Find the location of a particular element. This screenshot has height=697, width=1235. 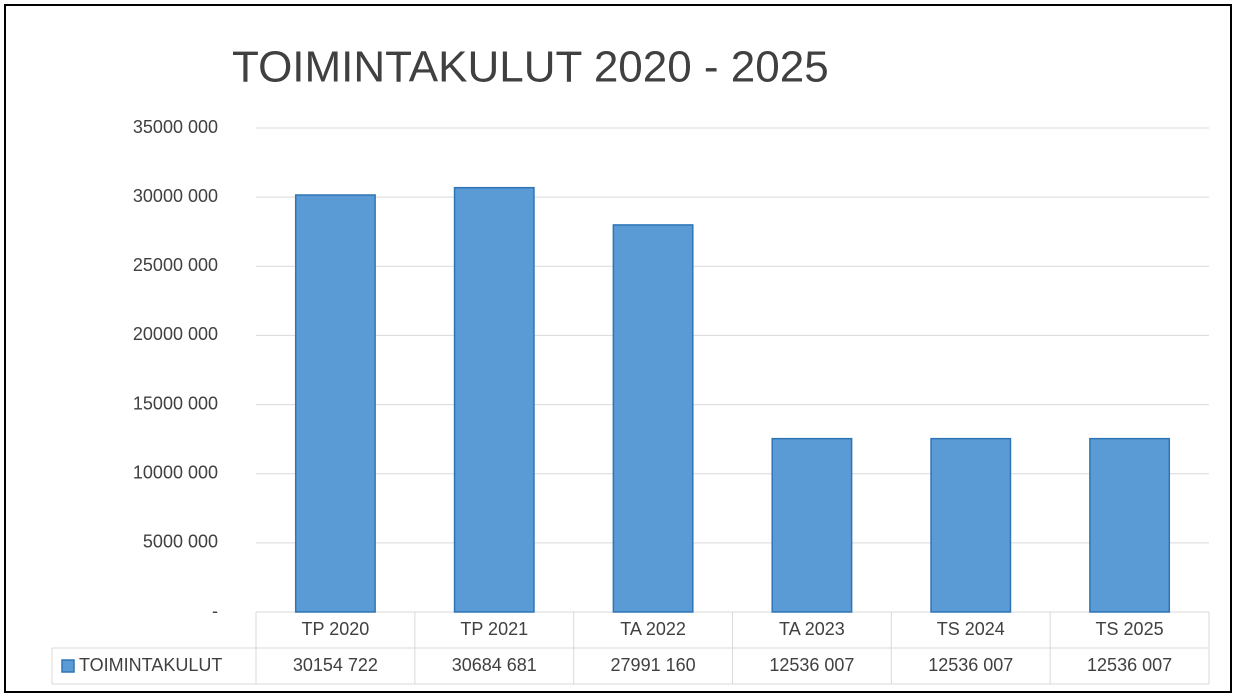

y-tick-label: 25000 000 is located at coordinates (175, 265).